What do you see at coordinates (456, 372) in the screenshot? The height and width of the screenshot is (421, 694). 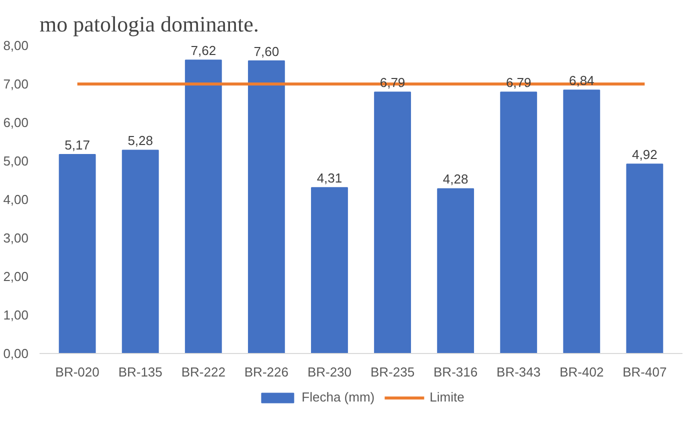 I see `x-tick-label: BR-316` at bounding box center [456, 372].